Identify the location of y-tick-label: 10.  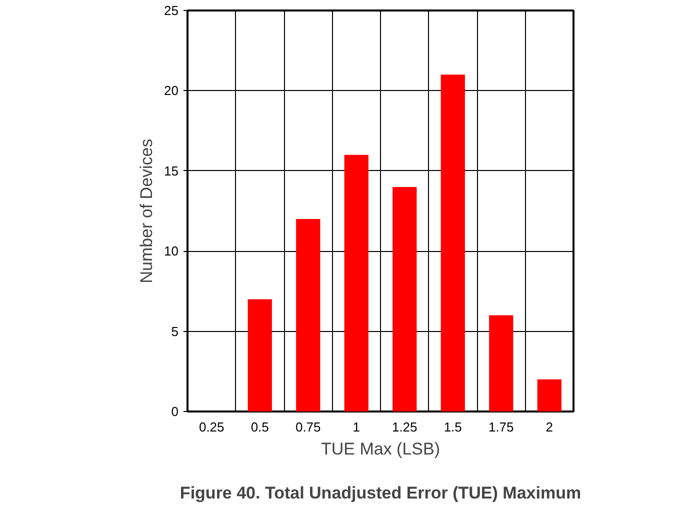
(171, 251).